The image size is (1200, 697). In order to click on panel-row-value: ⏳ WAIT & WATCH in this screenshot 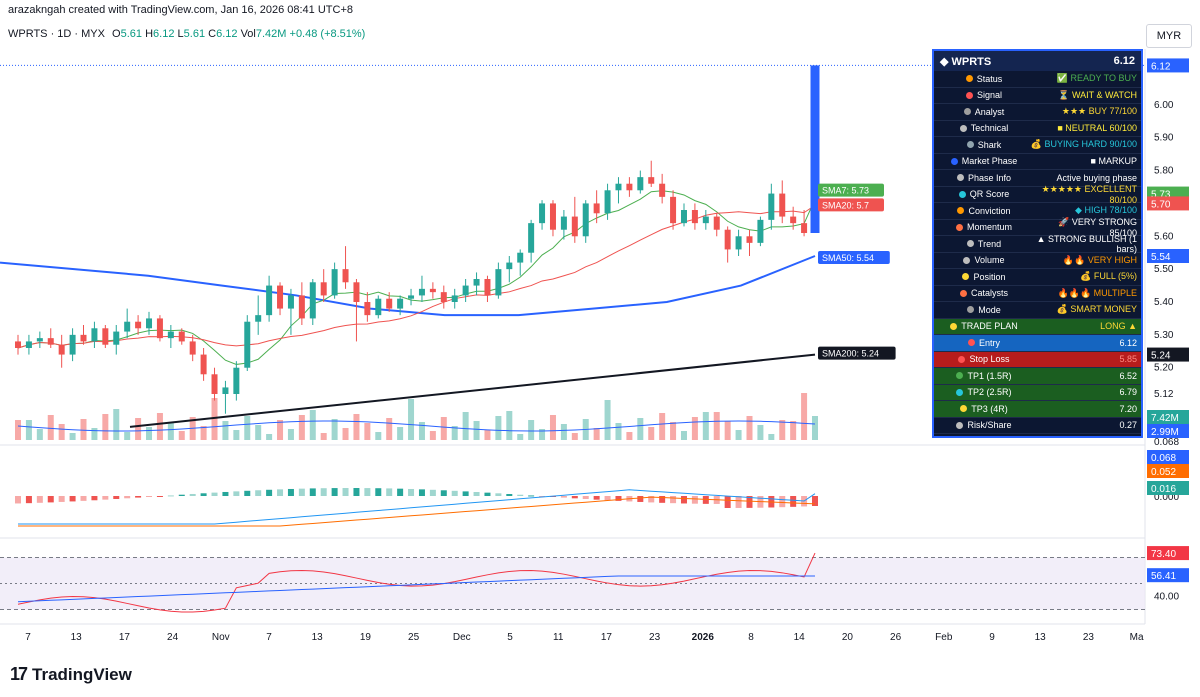, I will do `click(1097, 94)`.